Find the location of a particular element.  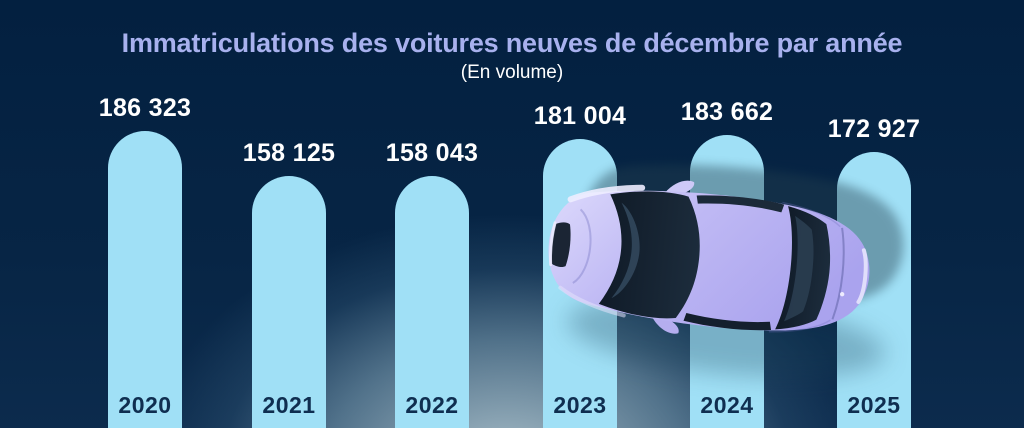

bar-2021: 2021 is located at coordinates (289, 302).